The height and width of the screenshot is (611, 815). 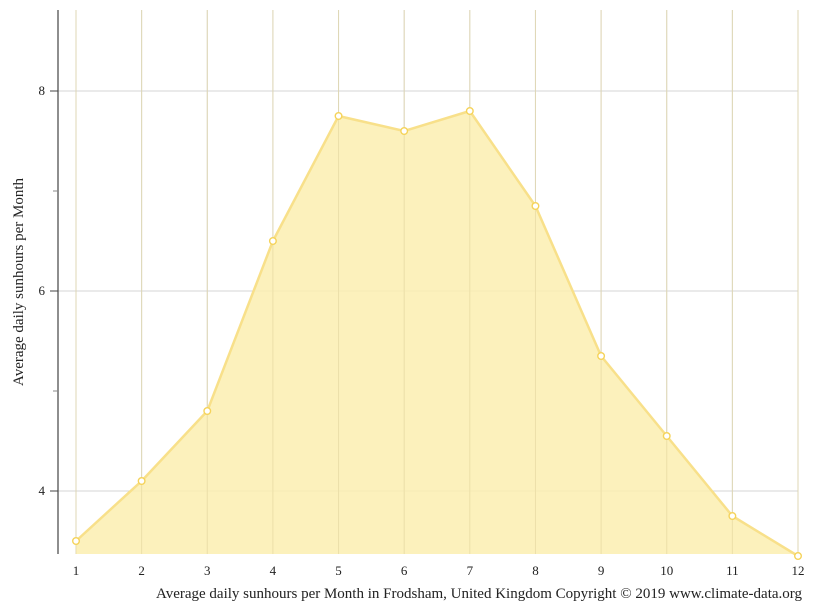 What do you see at coordinates (732, 570) in the screenshot?
I see `x-tick-label: 11` at bounding box center [732, 570].